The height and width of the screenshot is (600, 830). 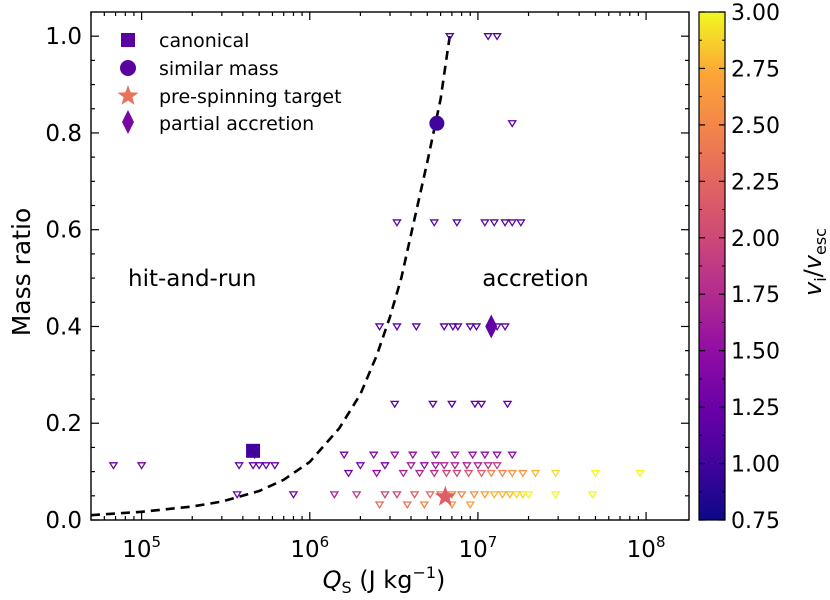 What do you see at coordinates (445, 495) in the screenshot?
I see `highlight-pre-spinning-target` at bounding box center [445, 495].